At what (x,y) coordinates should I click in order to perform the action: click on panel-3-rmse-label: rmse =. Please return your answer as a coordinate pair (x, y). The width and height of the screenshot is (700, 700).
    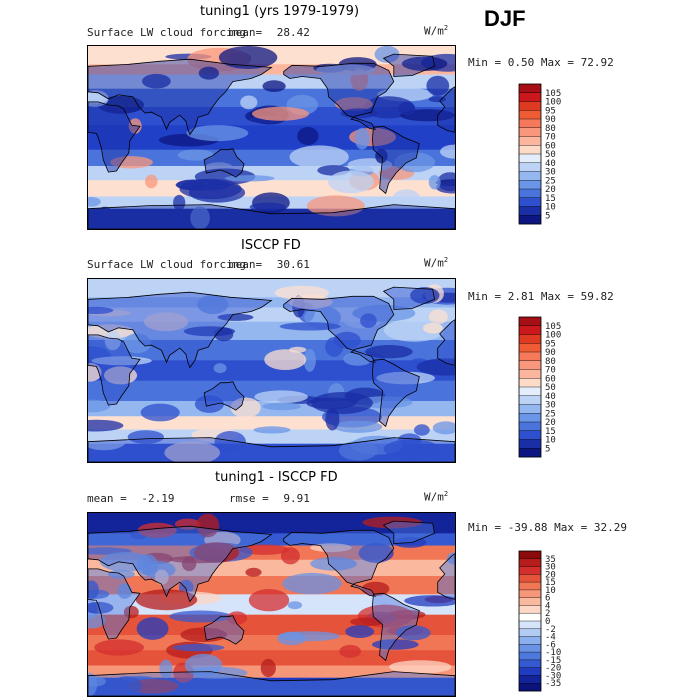
    Looking at the image, I should click on (249, 498).